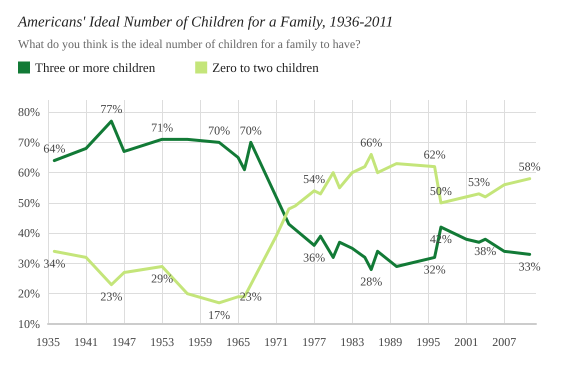  Describe the element at coordinates (479, 181) in the screenshot. I see `data-label: 53%` at that location.